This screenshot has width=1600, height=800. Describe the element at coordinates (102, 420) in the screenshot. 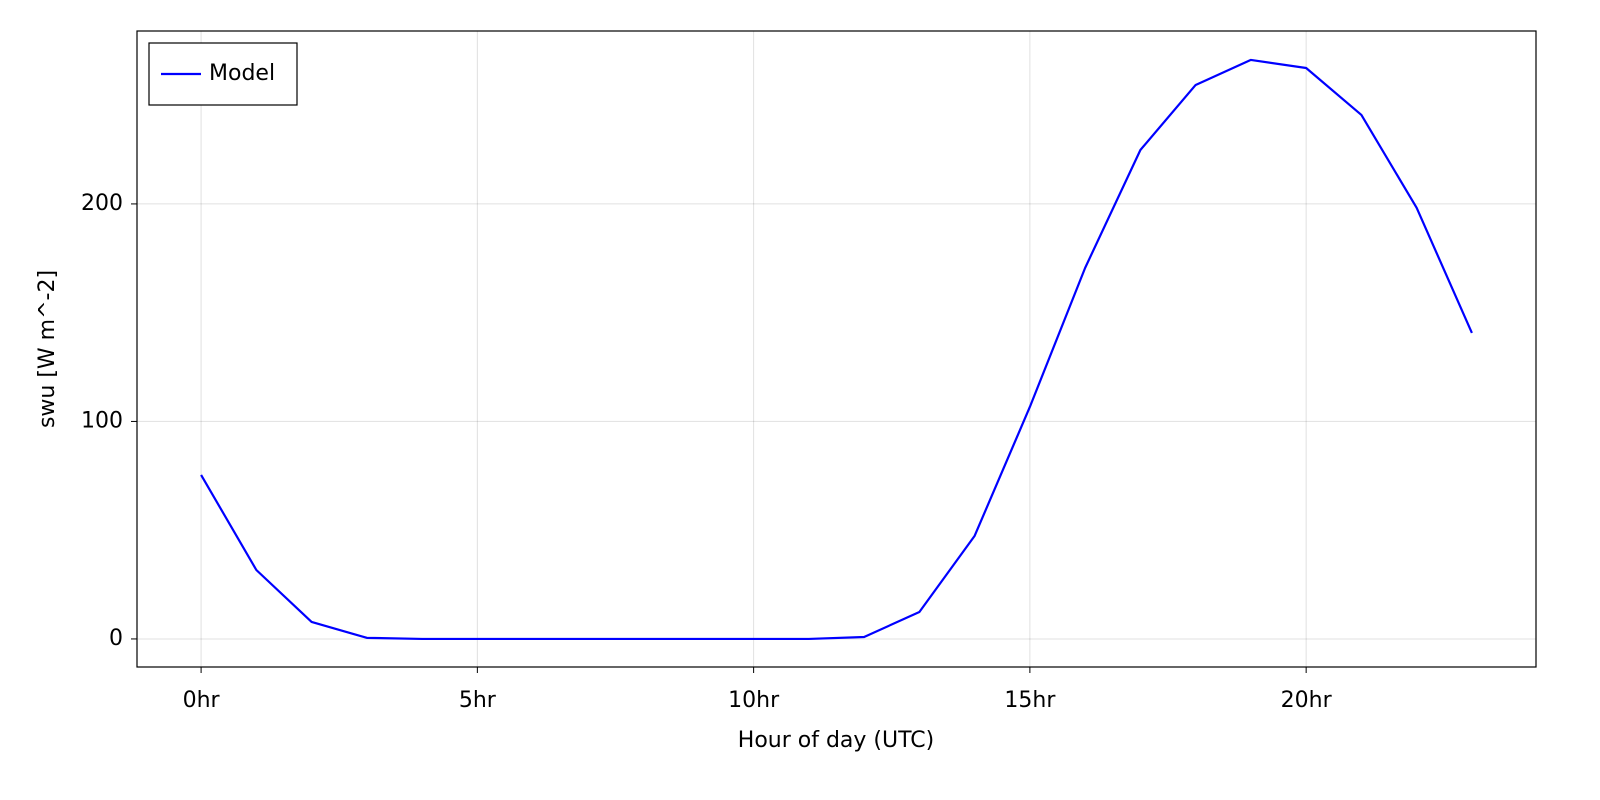

I see `y-tick-label: 100` at that location.